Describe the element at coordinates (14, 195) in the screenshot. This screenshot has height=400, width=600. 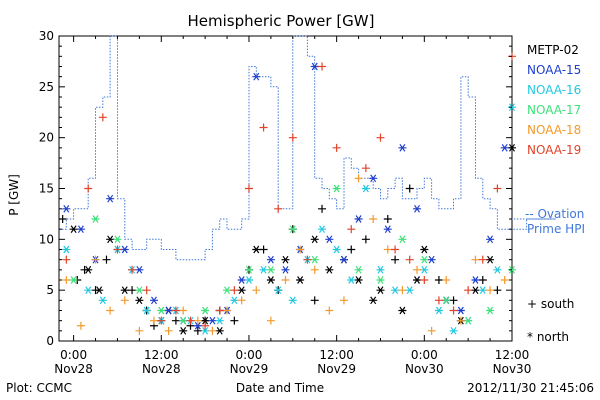
I see `y-axis-label: P [GW]` at that location.